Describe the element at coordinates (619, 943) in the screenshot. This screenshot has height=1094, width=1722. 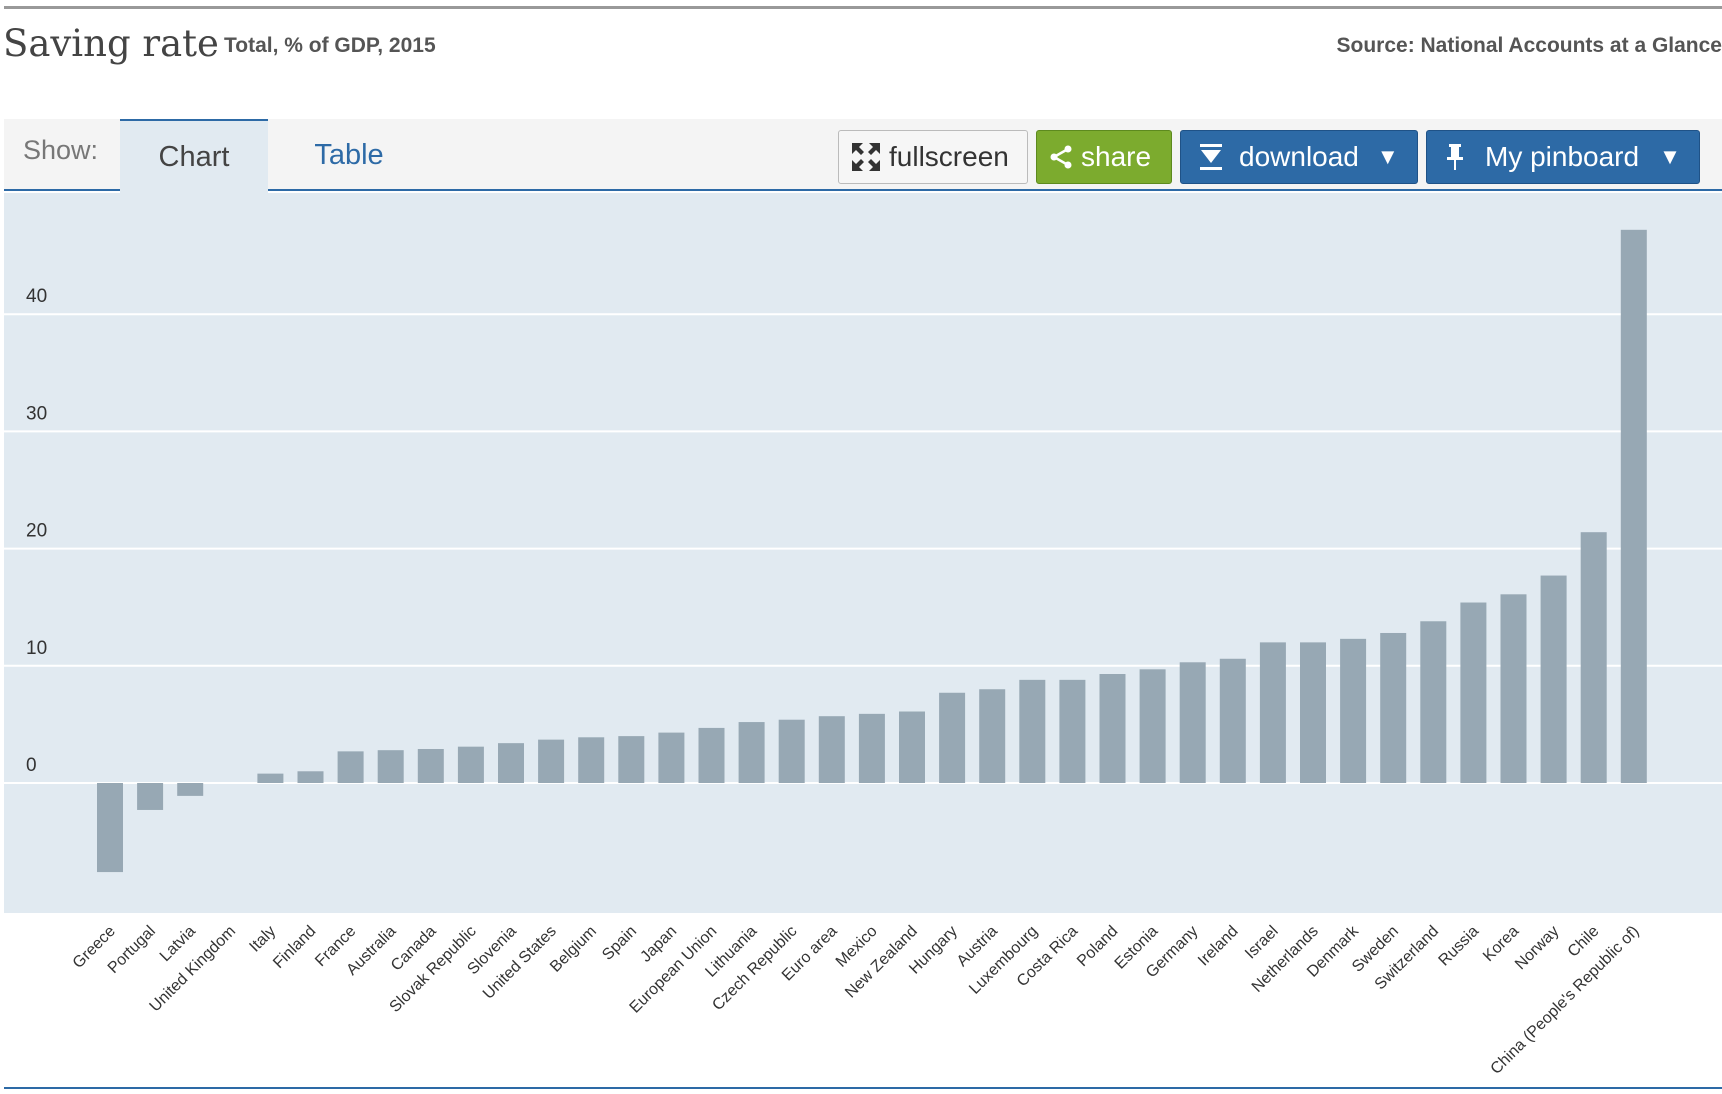
I see `x-tick-label: Spain` at that location.